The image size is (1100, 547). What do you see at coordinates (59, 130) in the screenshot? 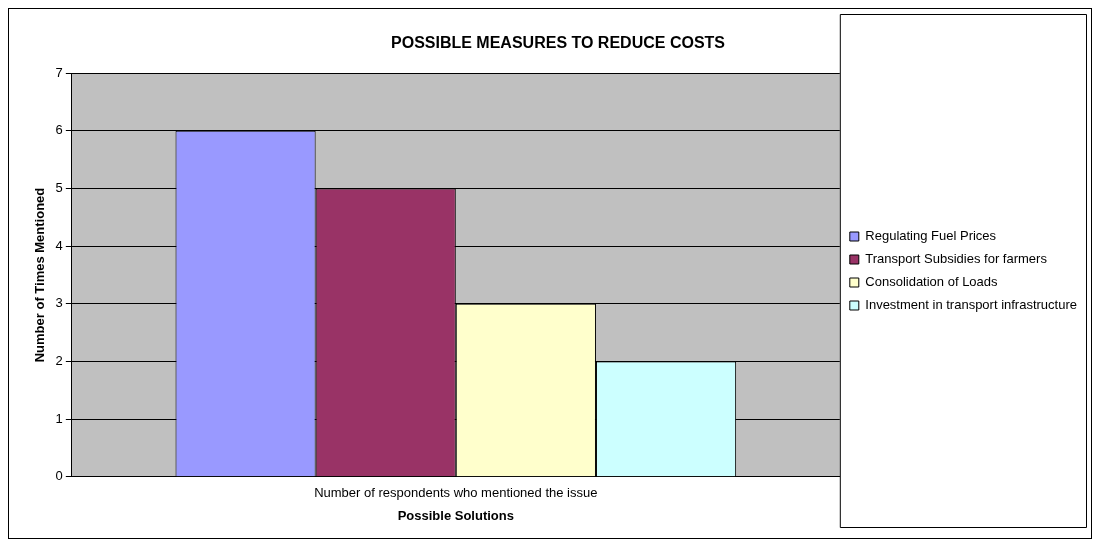
I see `y-tick-label: 6` at bounding box center [59, 130].